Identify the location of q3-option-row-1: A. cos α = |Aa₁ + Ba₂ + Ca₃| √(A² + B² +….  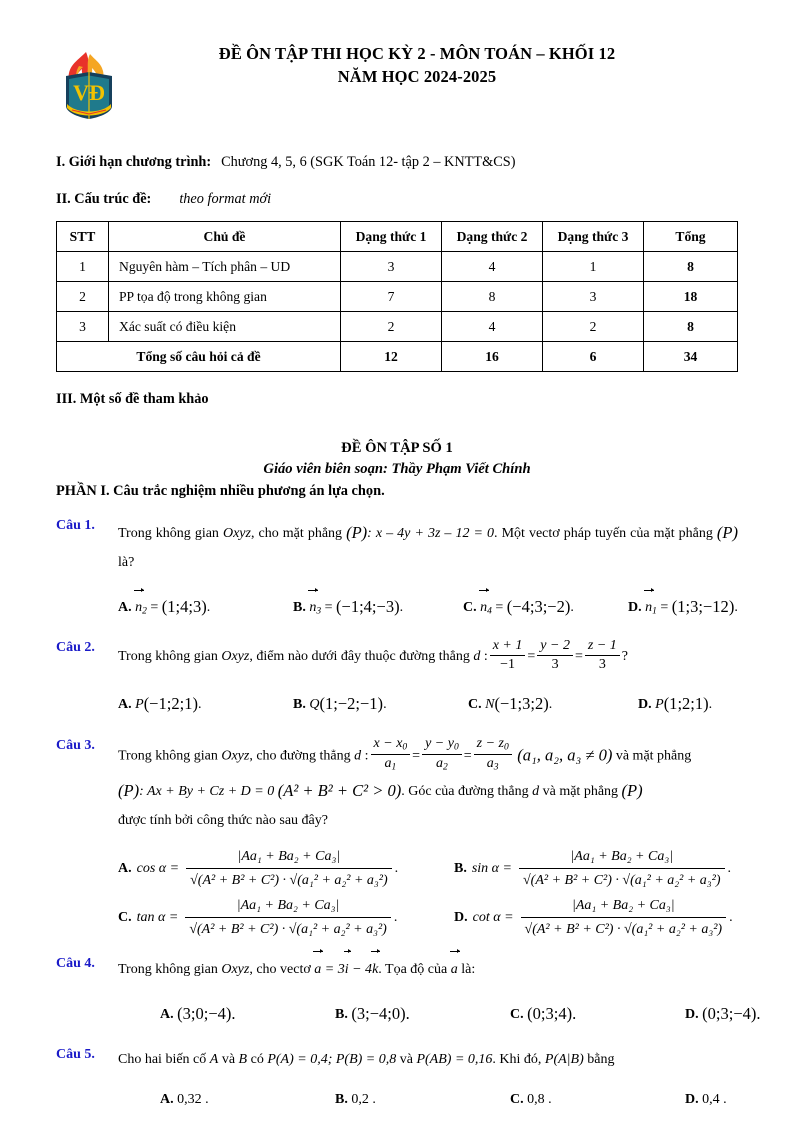
(428, 868).